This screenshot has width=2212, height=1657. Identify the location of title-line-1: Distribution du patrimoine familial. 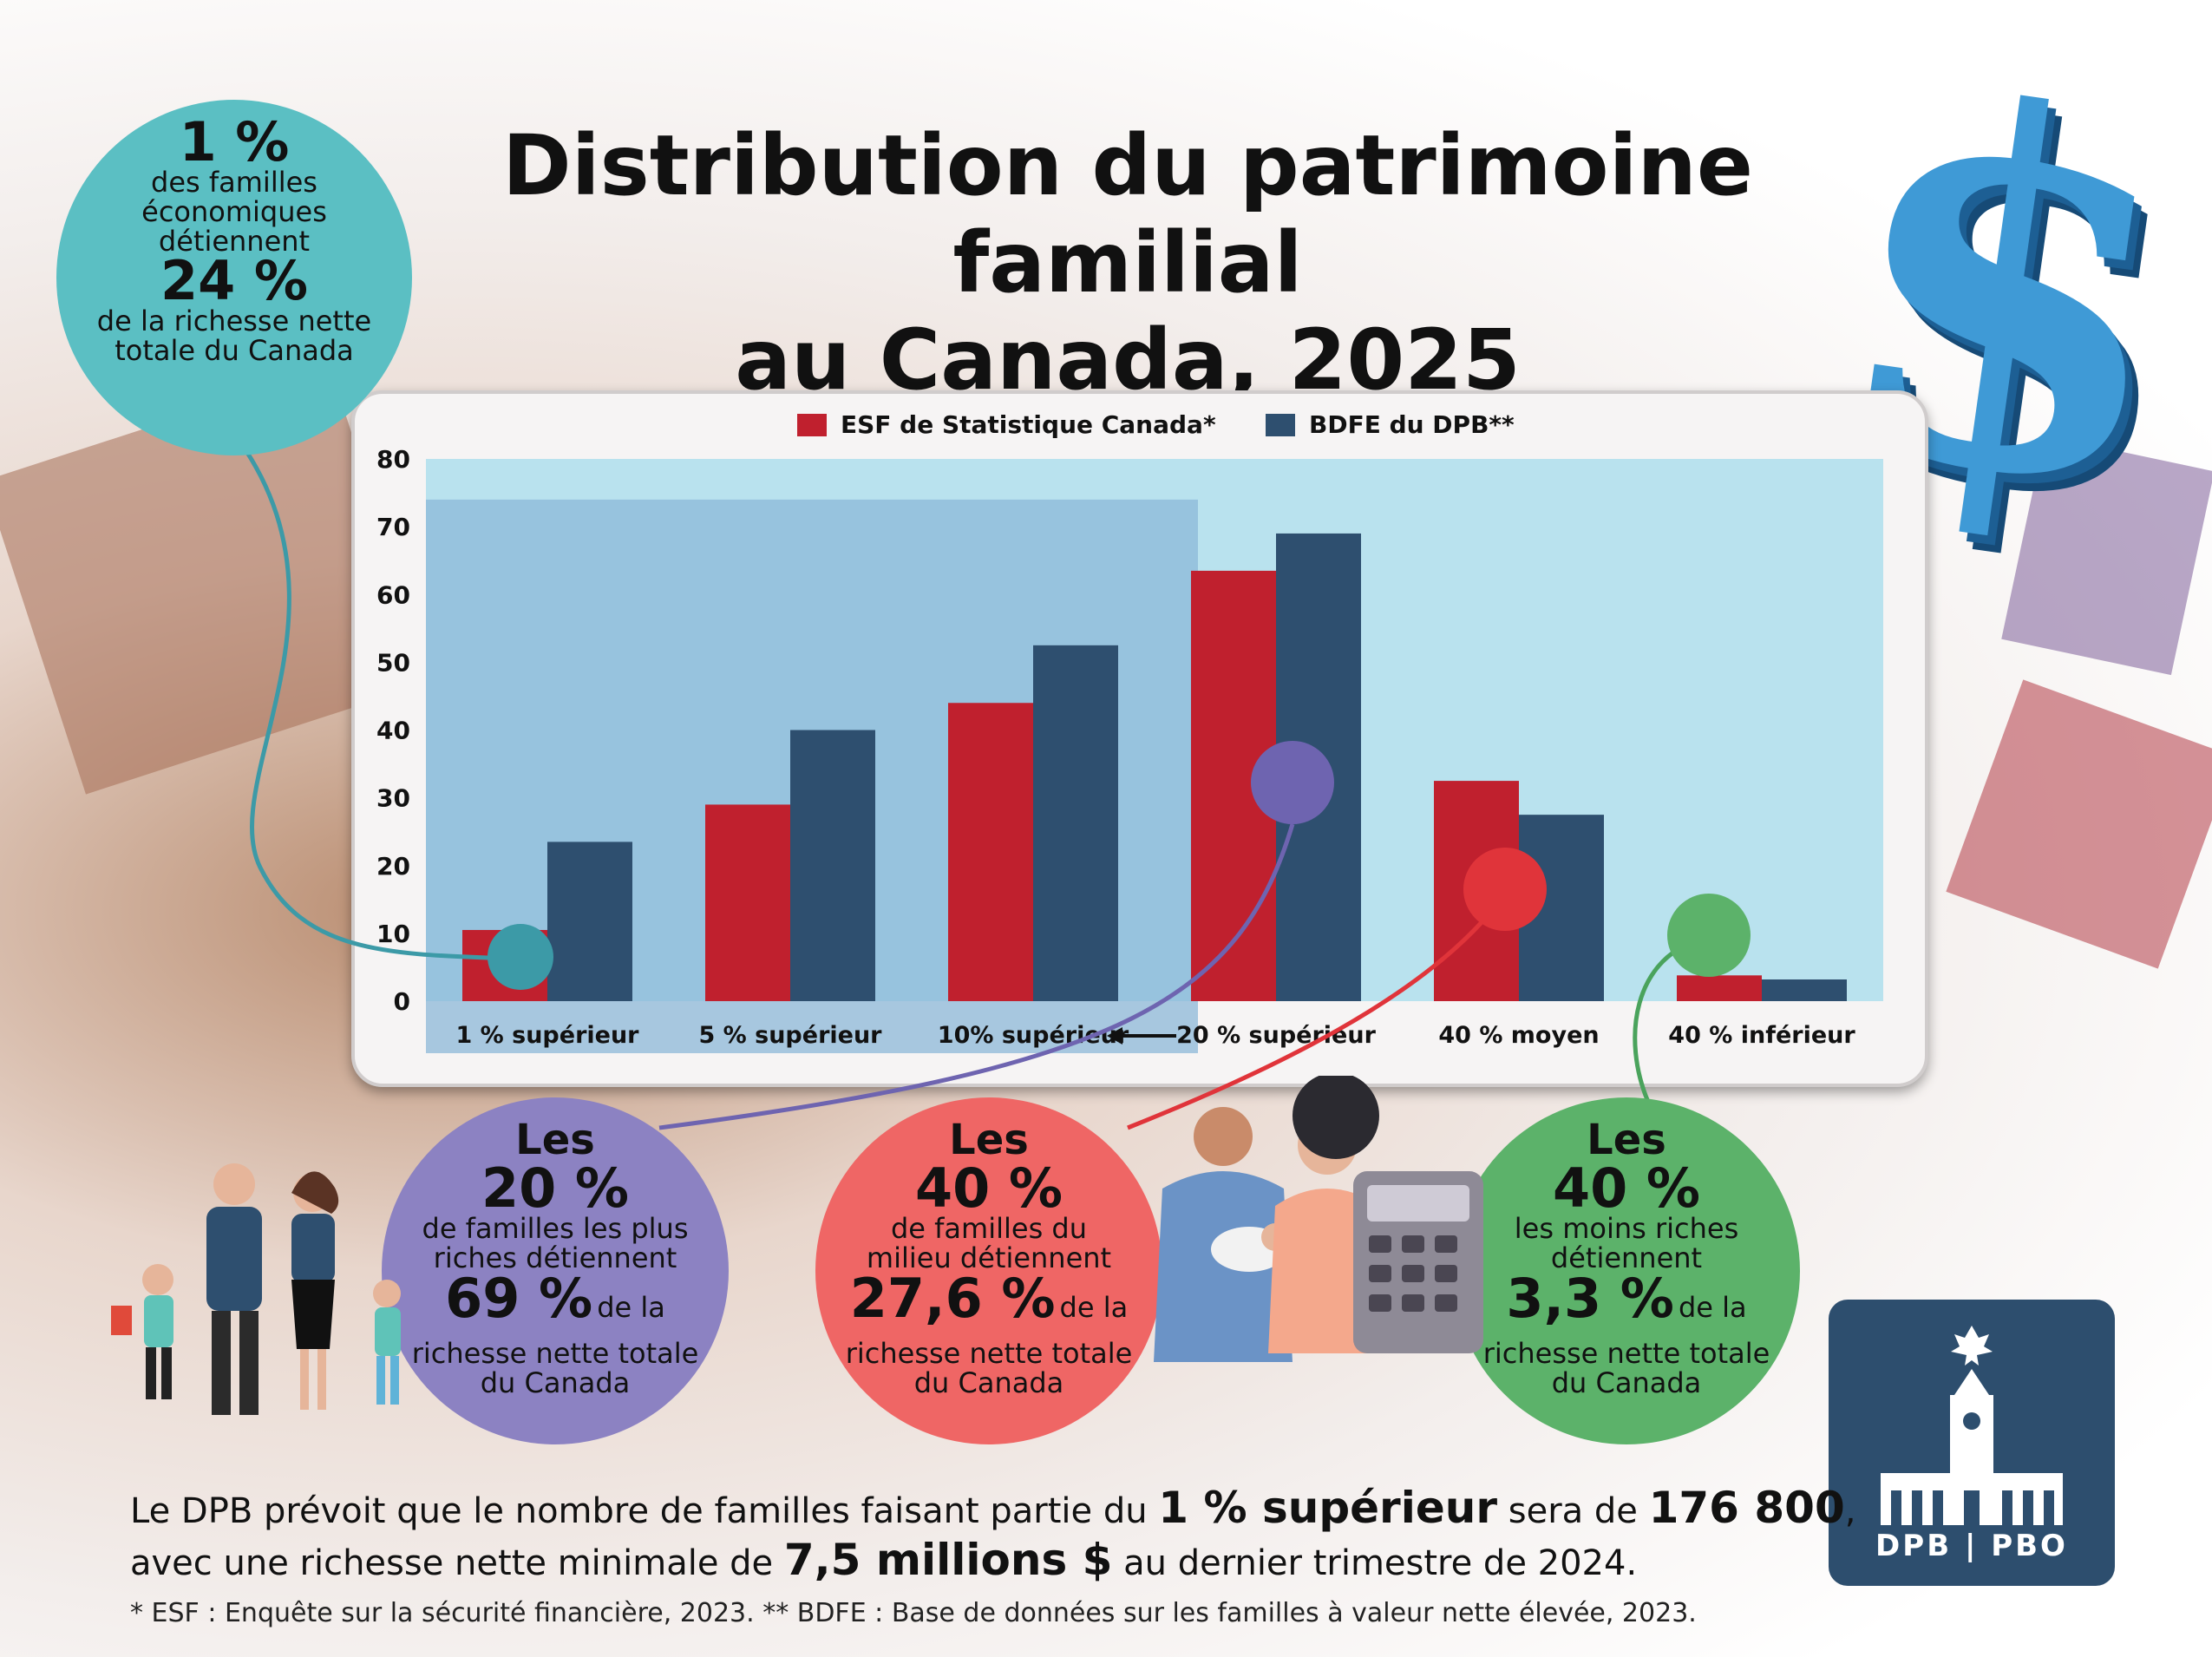
(1128, 214).